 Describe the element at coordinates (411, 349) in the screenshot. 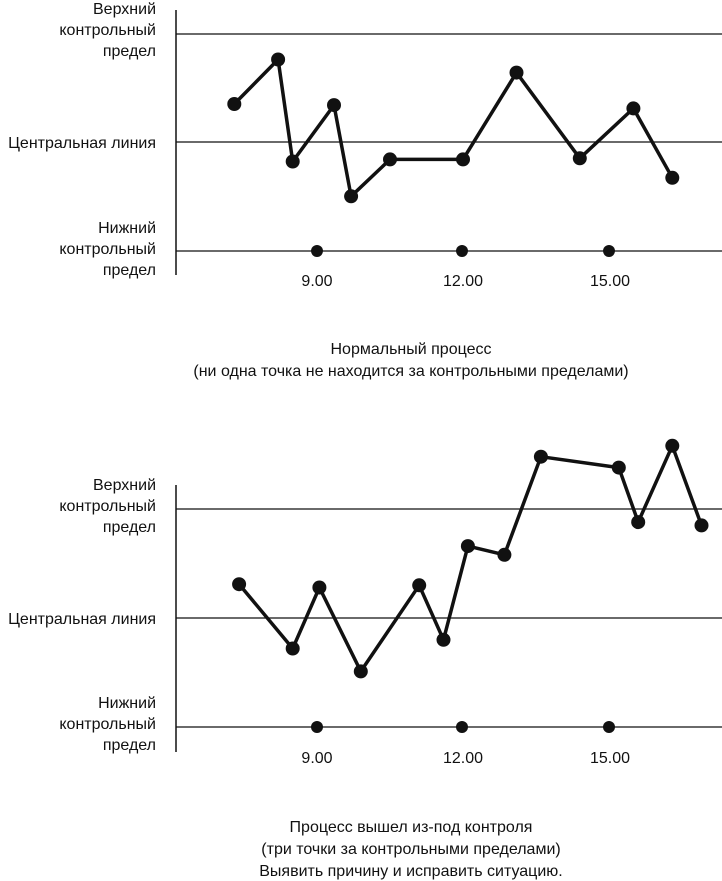

I see `caption-line-1: Нормальный процесс` at that location.